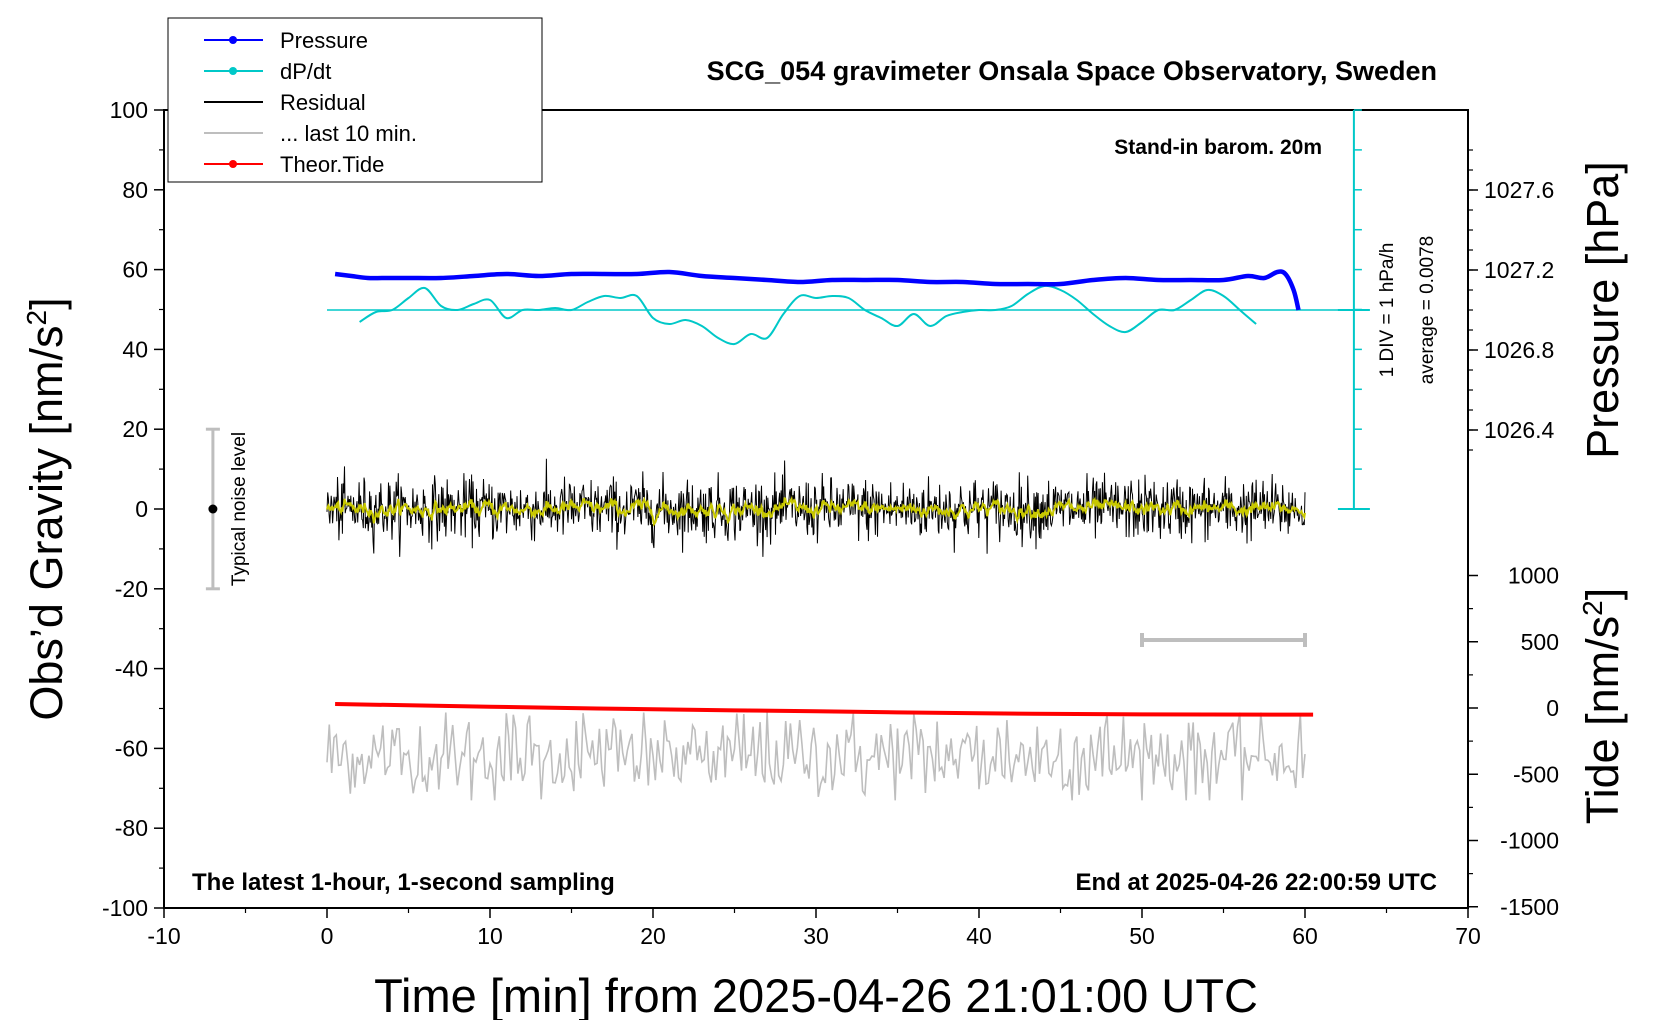 Image resolution: width=1660 pixels, height=1020 pixels. Describe the element at coordinates (46, 523) in the screenshot. I see `gravity-axis-label-text: Obs’d Gravity [nm/s` at that location.